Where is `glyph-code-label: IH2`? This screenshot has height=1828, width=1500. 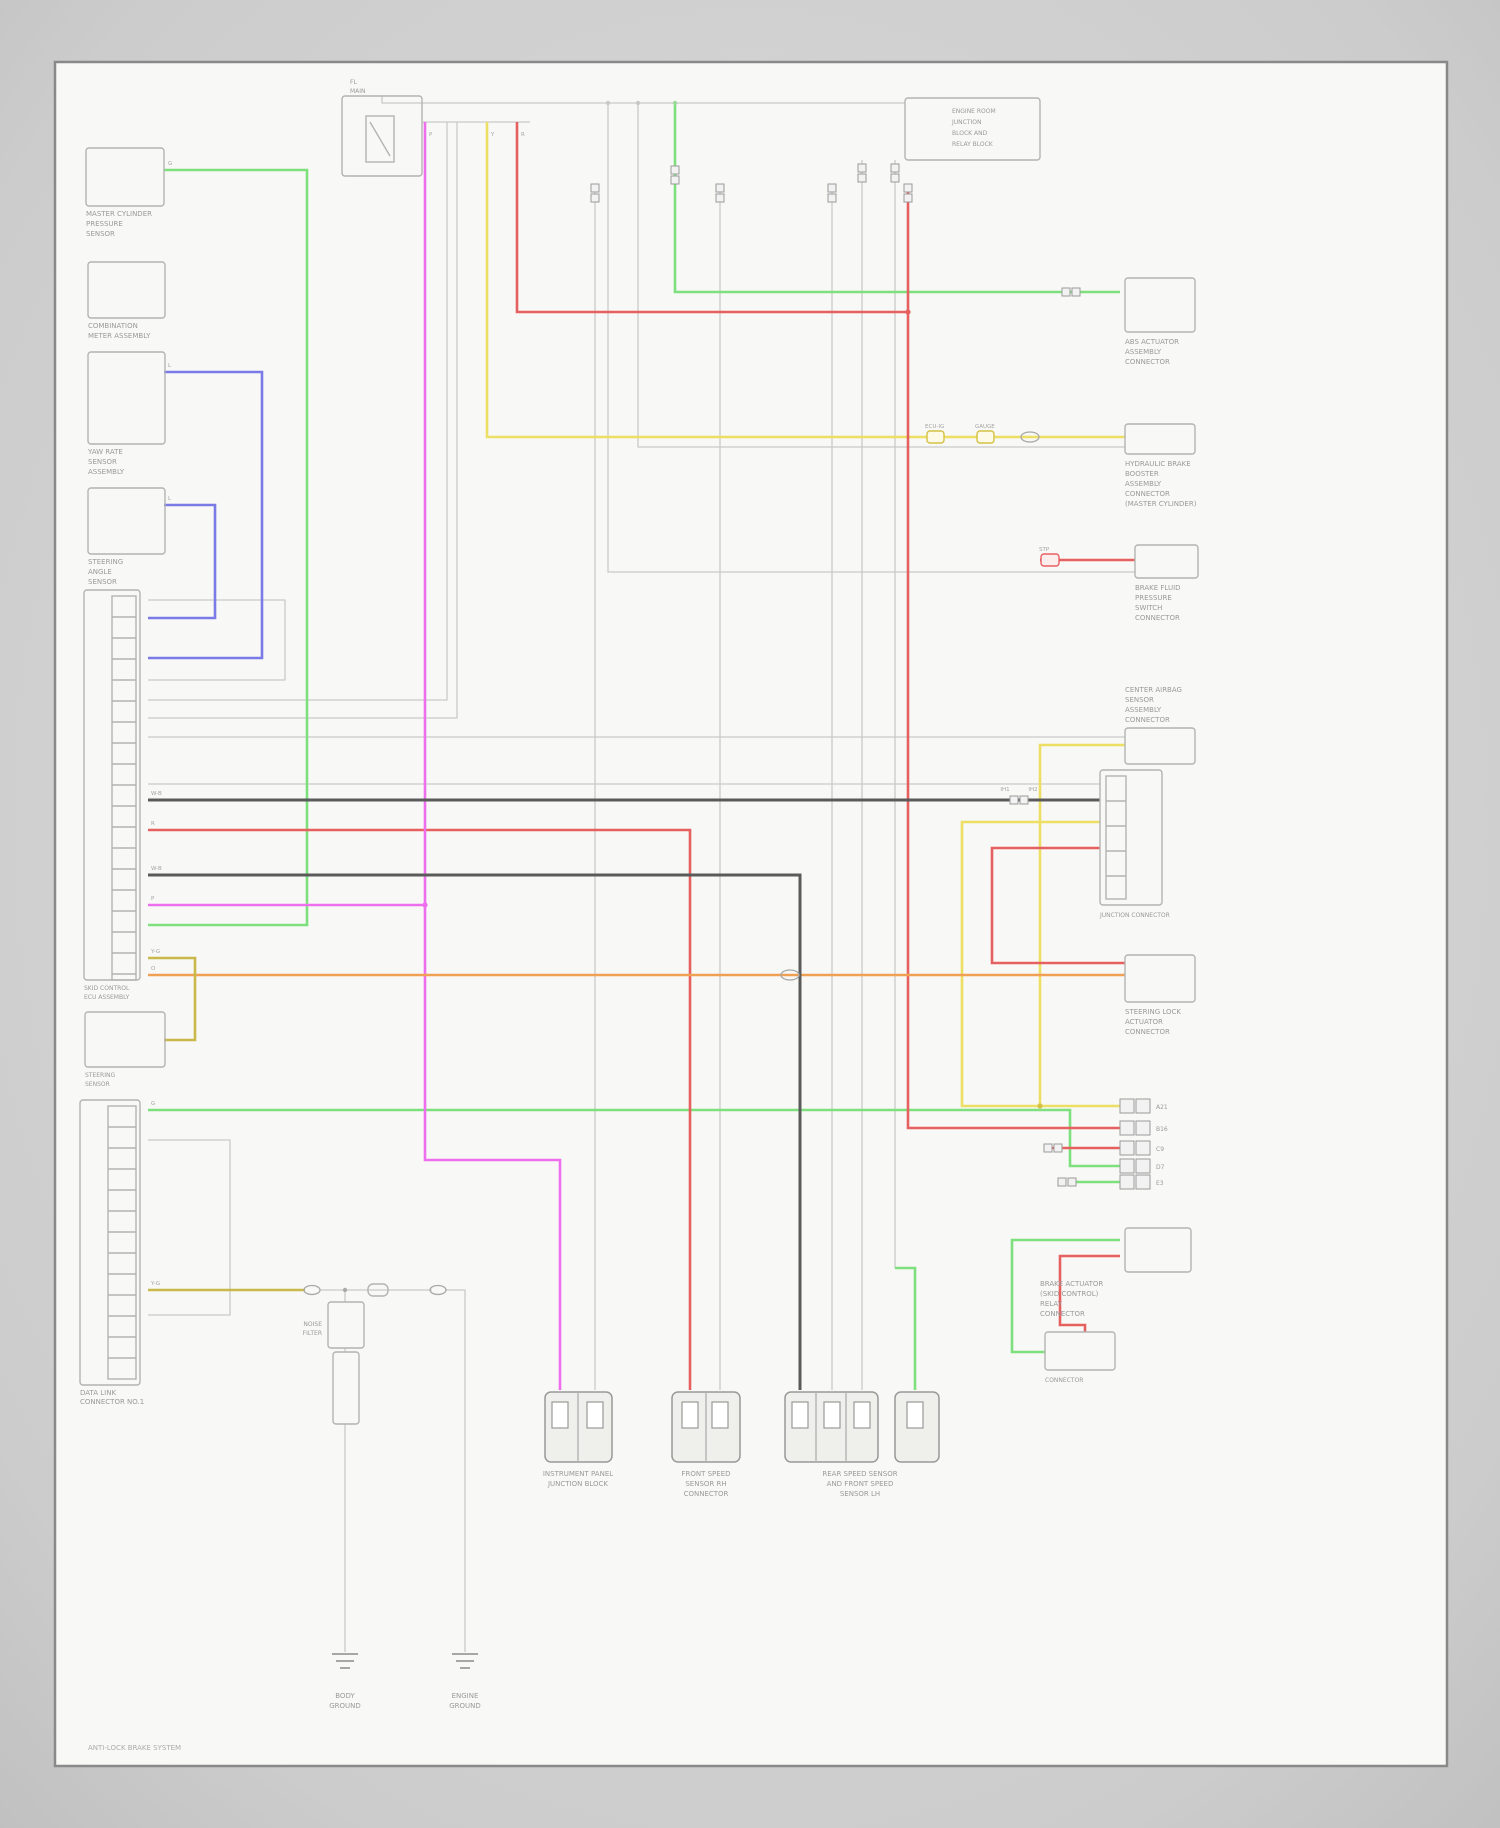
glyph-code-label: IH2 is located at coordinates (1032, 790).